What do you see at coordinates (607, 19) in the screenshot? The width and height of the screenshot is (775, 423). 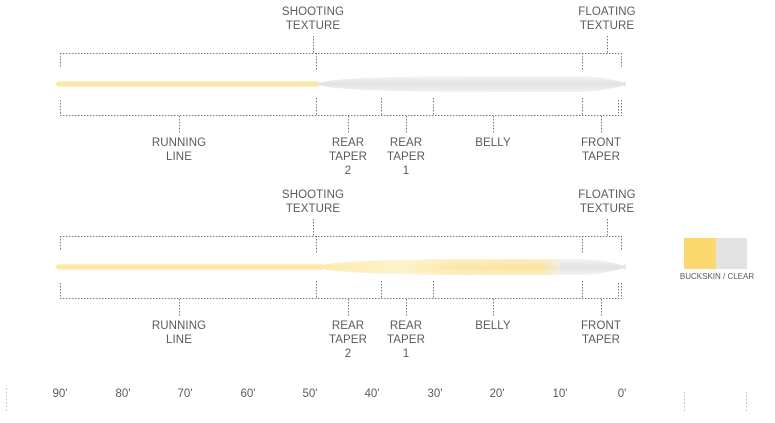 I see `label-floating-texture-1: FLOATING TEXTURE` at bounding box center [607, 19].